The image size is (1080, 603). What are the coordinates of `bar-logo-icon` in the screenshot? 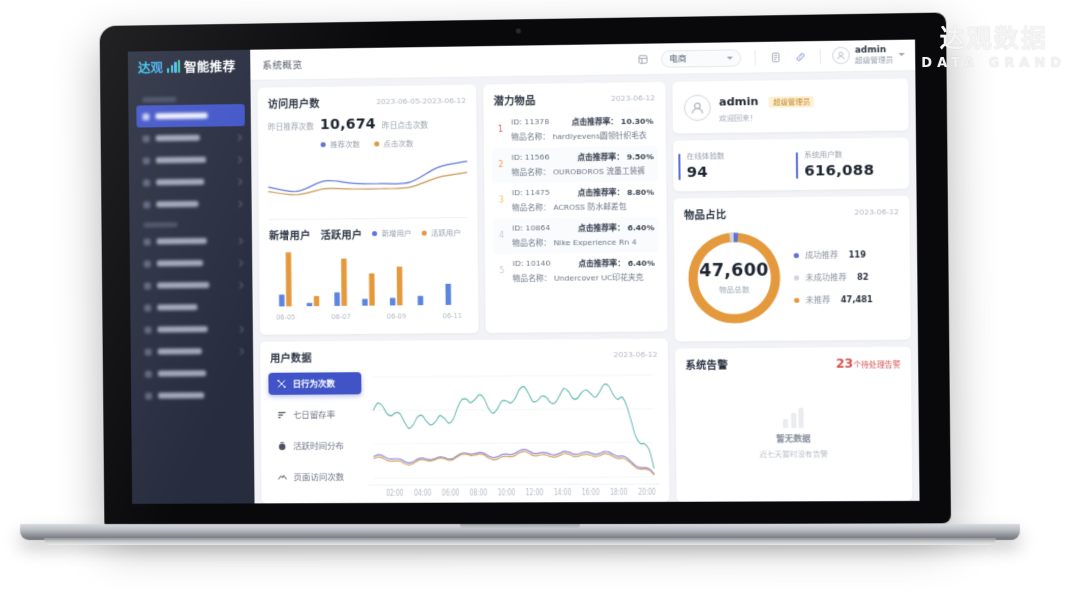 It's located at (174, 66).